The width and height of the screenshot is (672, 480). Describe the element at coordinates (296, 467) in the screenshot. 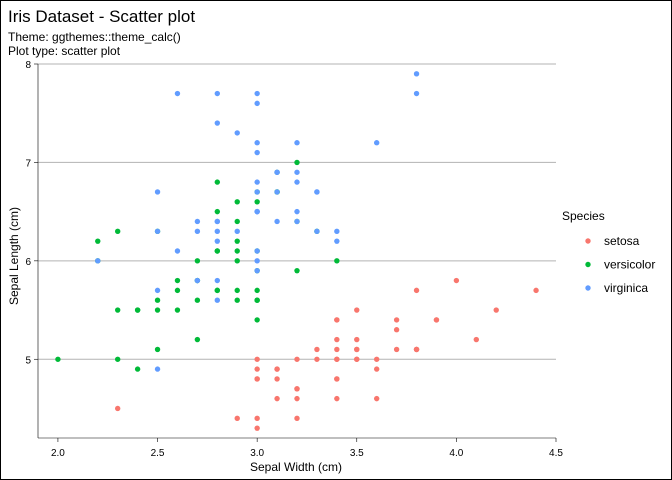

I see `x-axis-label: Sepal Width (cm)` at that location.